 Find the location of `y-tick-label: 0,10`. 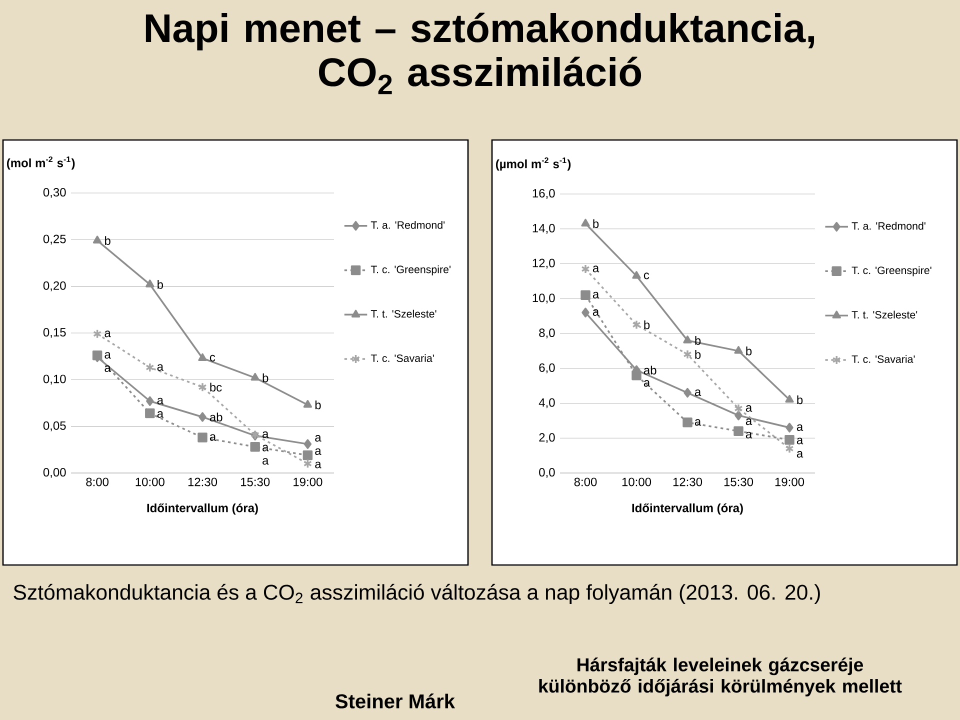

y-tick-label: 0,10 is located at coordinates (54, 379).